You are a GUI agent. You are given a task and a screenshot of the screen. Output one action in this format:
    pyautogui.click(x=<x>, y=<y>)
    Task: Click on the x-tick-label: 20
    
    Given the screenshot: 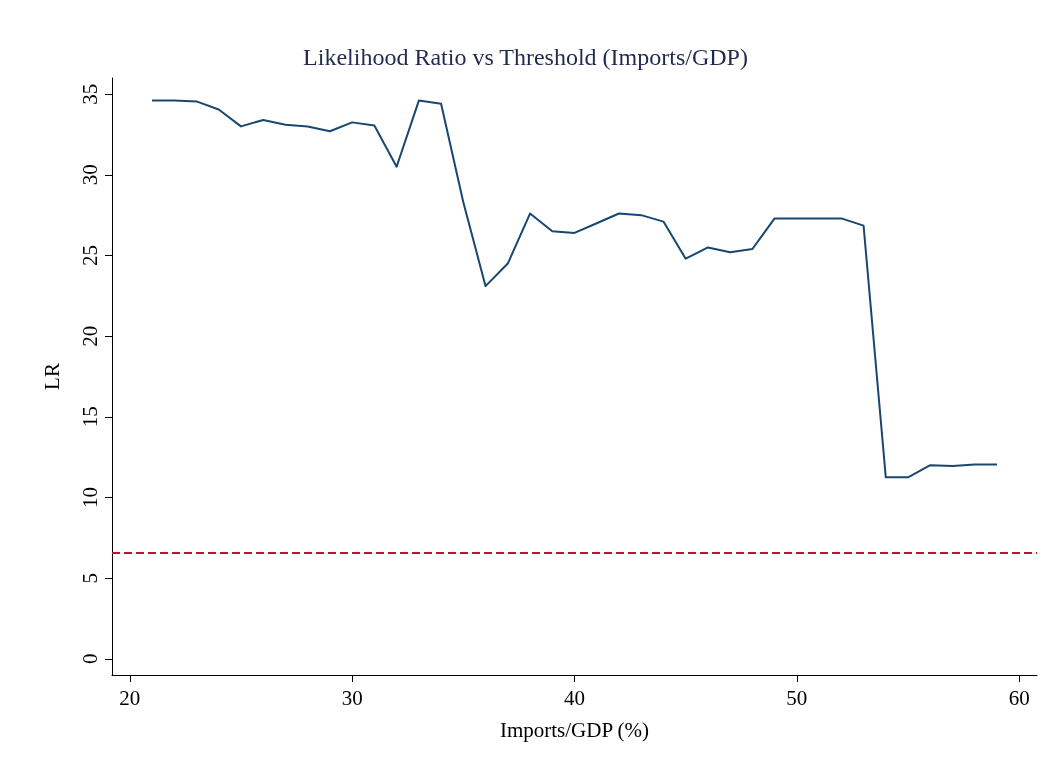 What is the action you would take?
    pyautogui.click(x=130, y=697)
    